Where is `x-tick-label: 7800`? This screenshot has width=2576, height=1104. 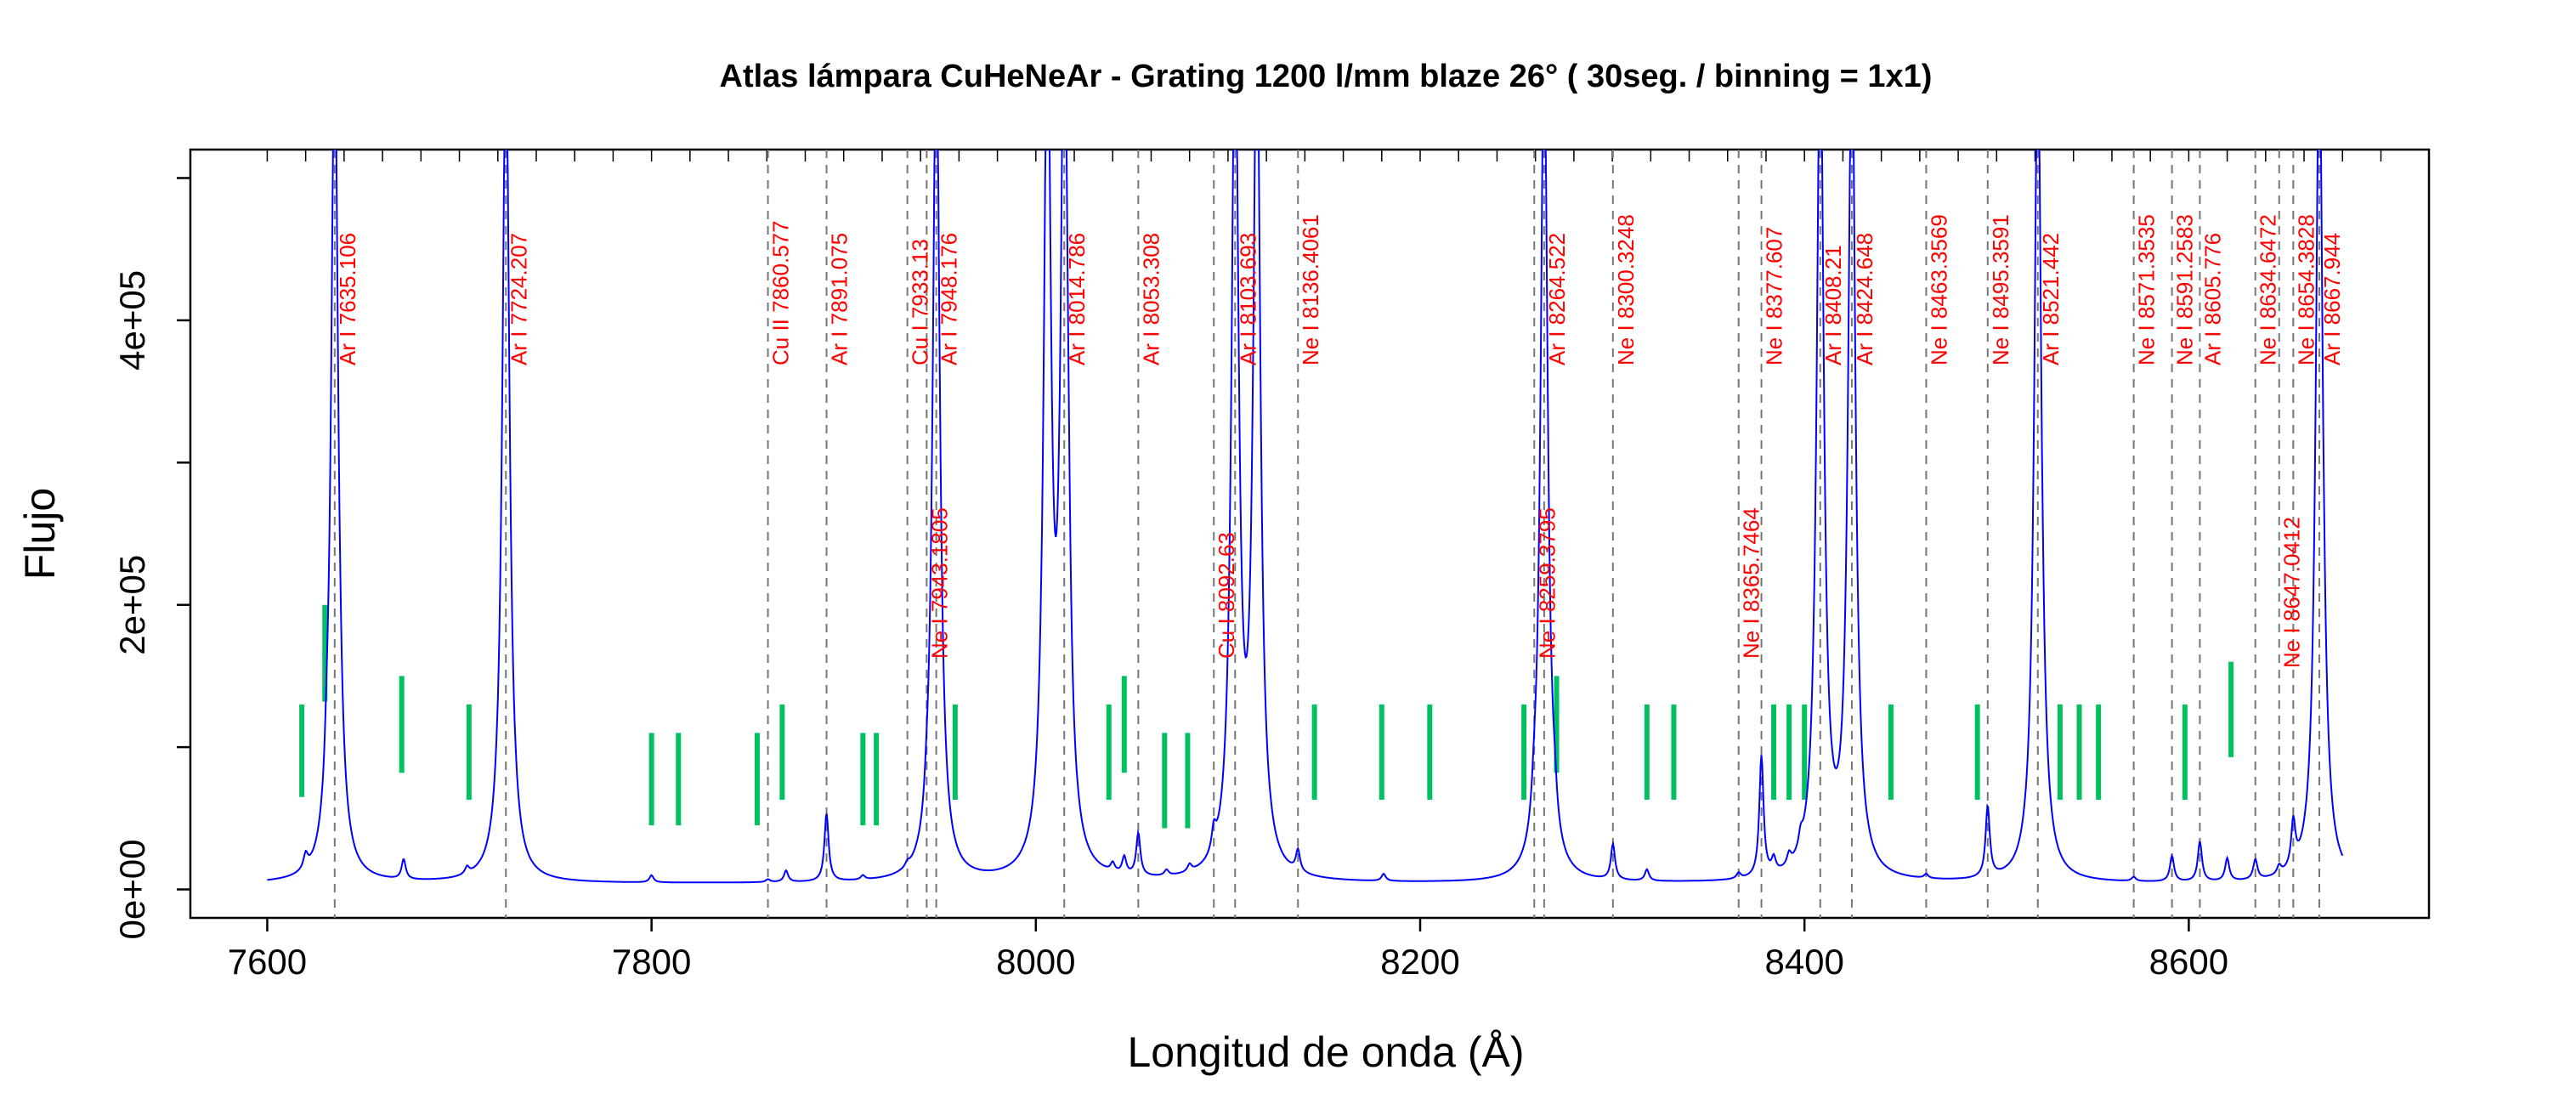 x-tick-label: 7800 is located at coordinates (651, 962).